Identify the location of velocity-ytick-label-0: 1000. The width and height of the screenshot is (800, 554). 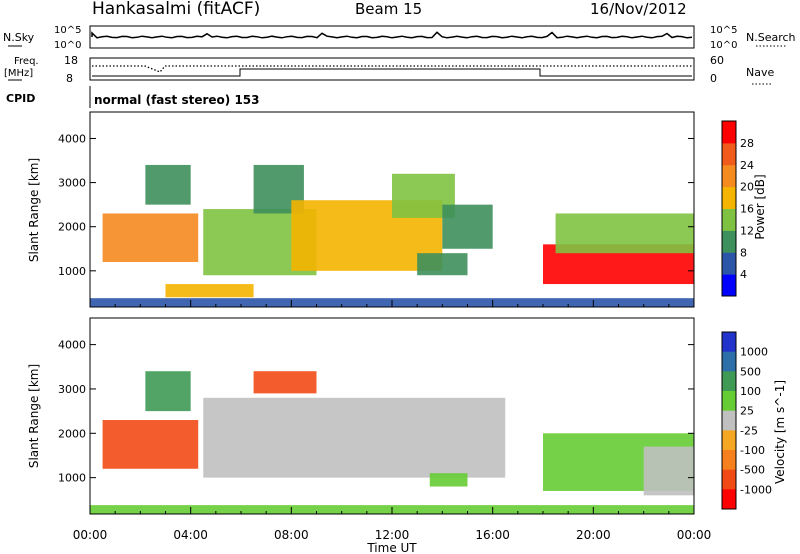
(72, 478).